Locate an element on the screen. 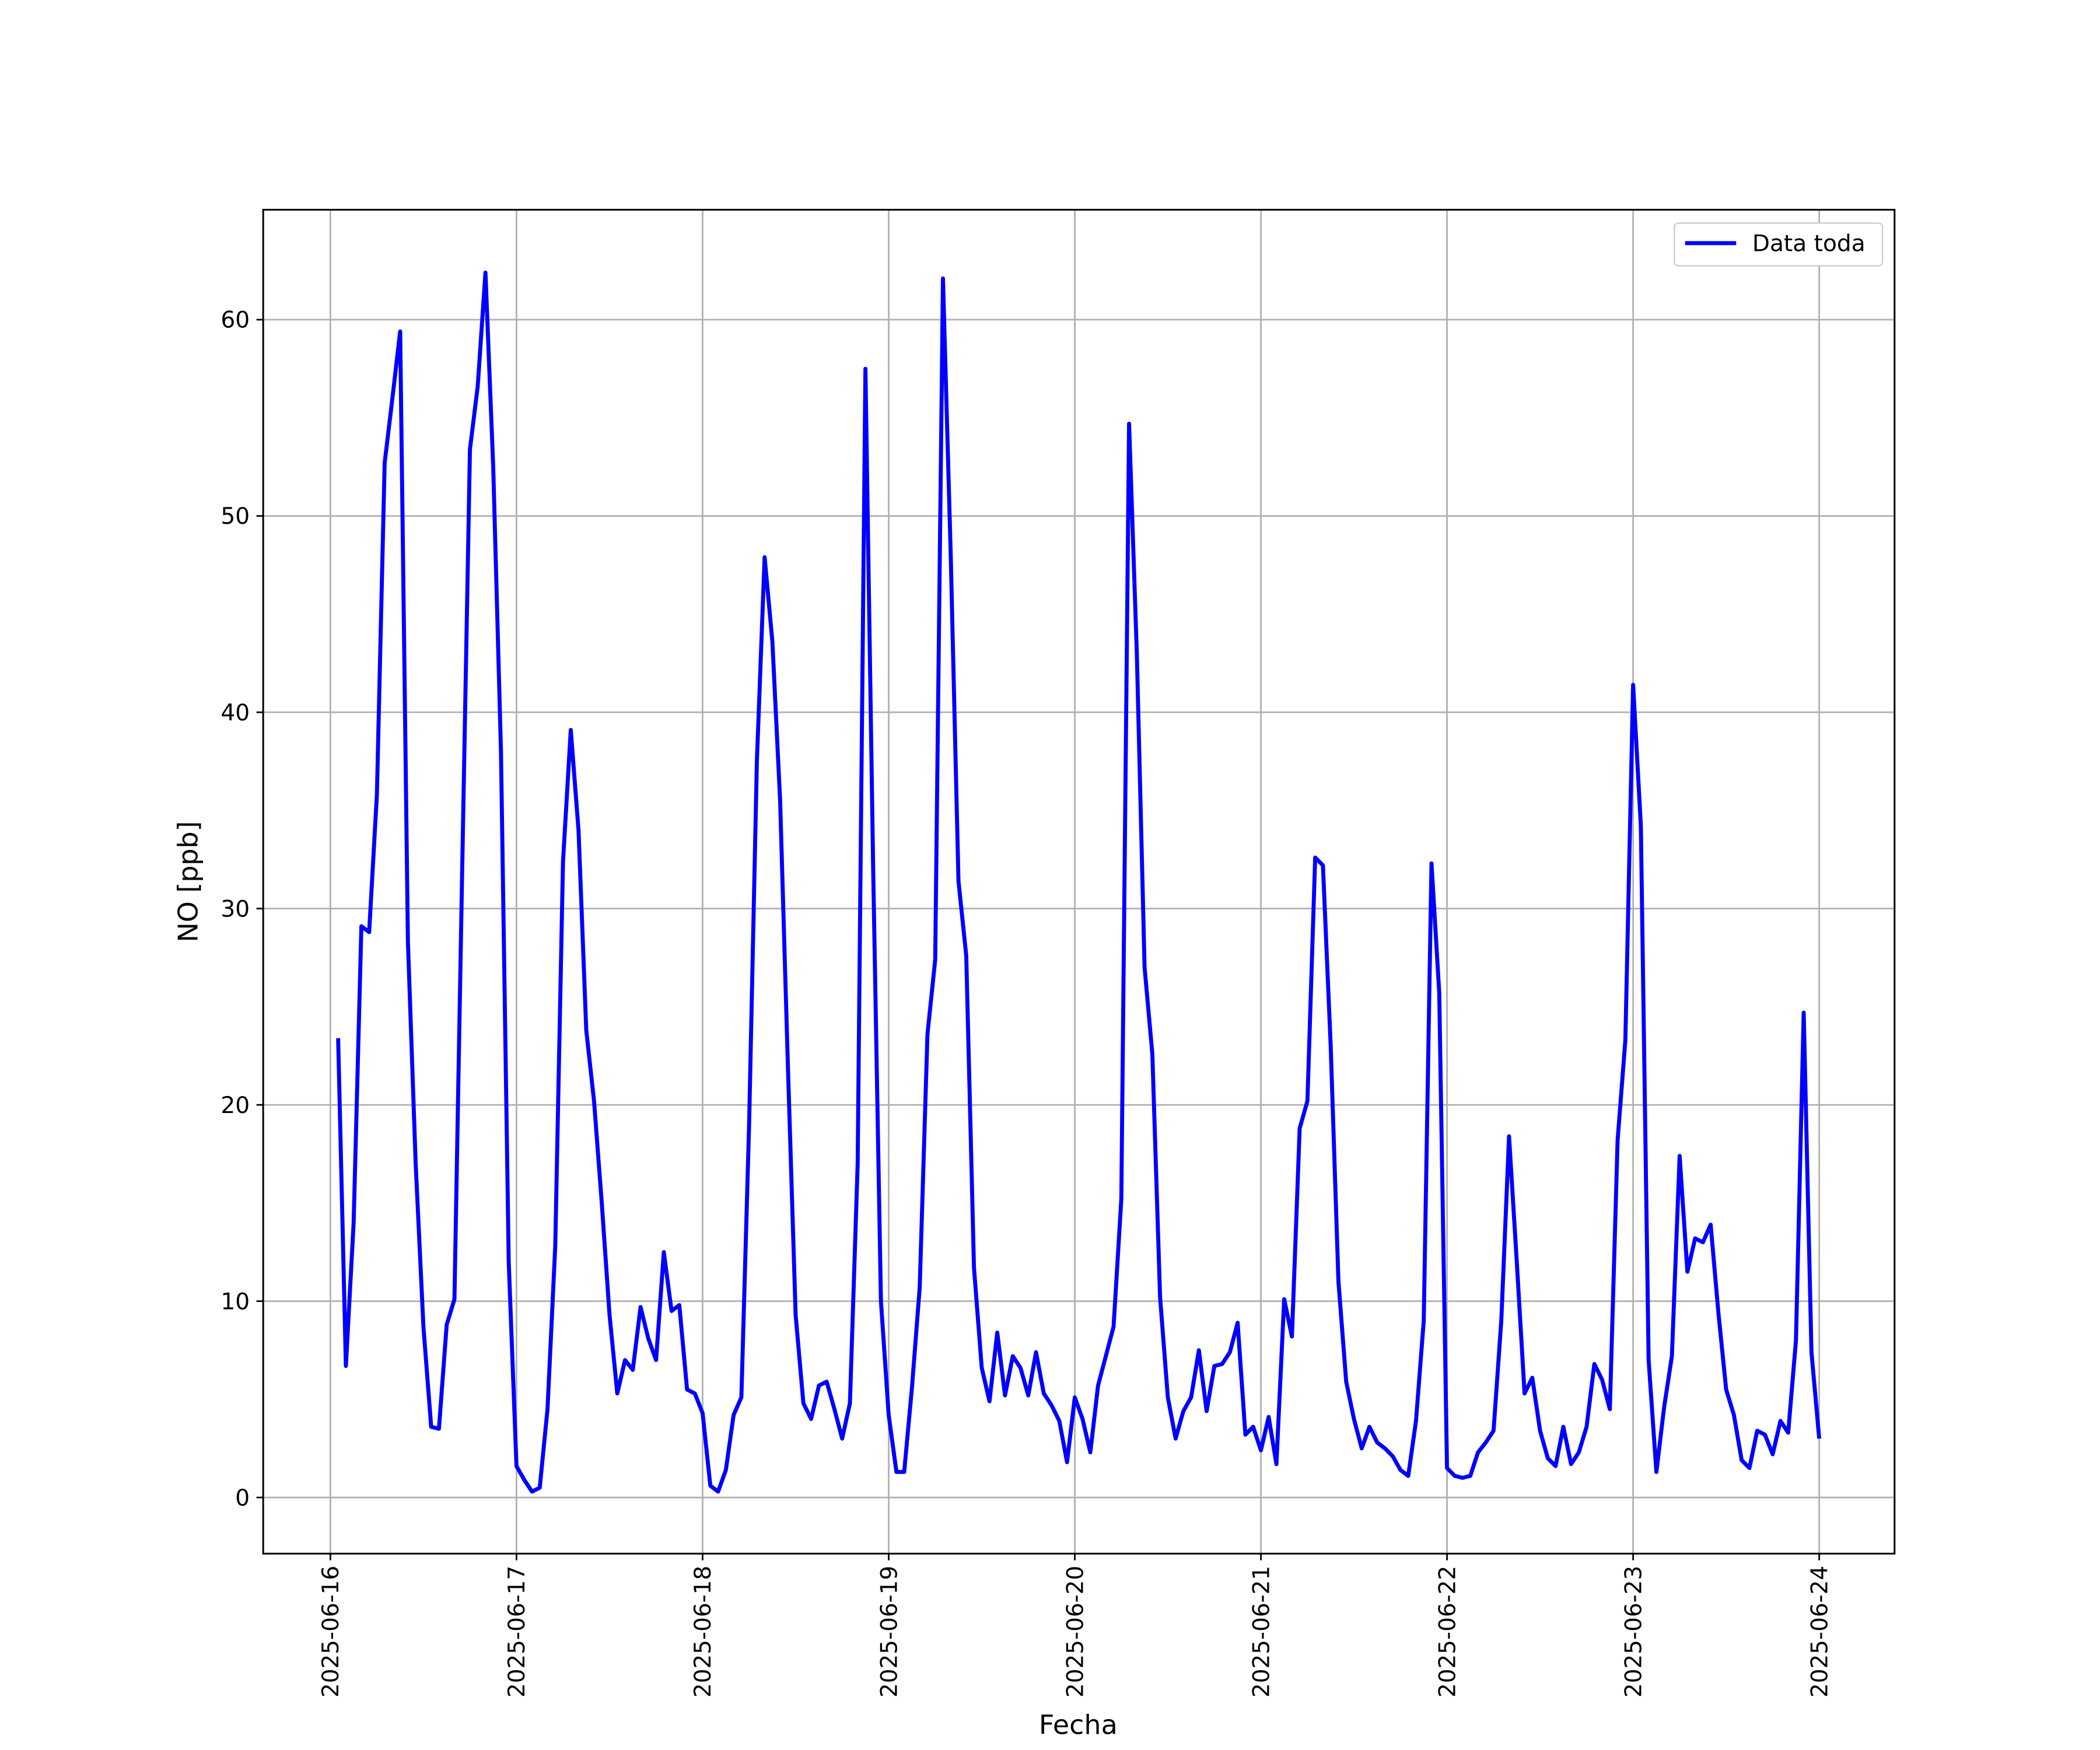 The image size is (2100, 1750). y-tick-label: 30 is located at coordinates (235, 909).